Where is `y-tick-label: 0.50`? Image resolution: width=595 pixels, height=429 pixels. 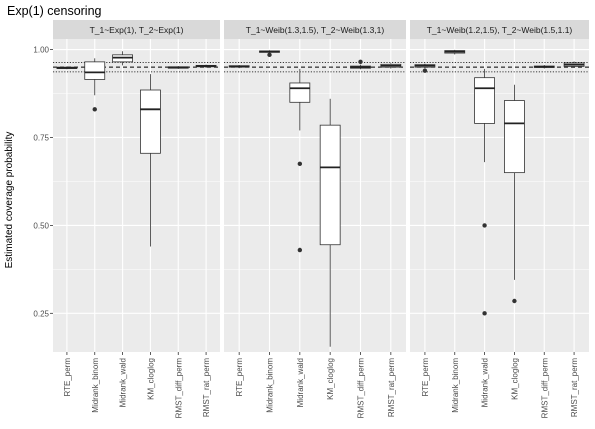
y-tick-label: 0.50 is located at coordinates (41, 225).